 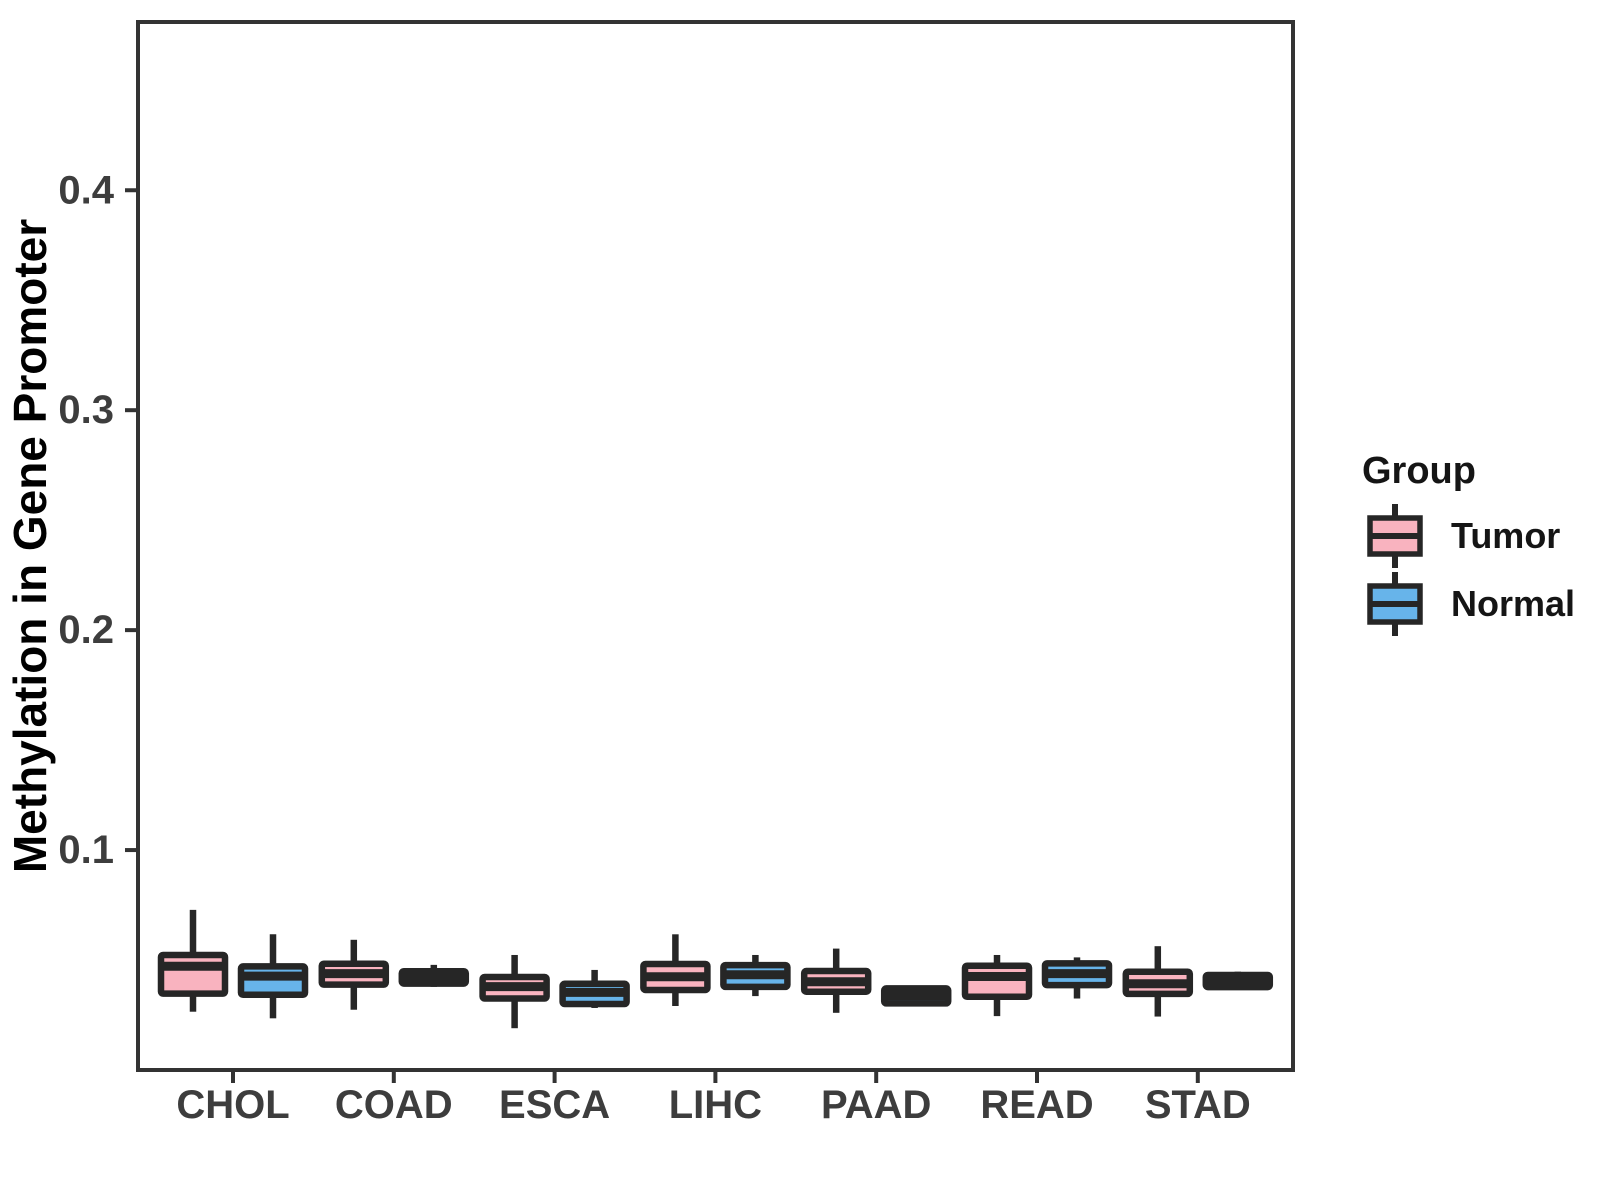 What do you see at coordinates (1198, 1105) in the screenshot?
I see `x-tick-label: STAD` at bounding box center [1198, 1105].